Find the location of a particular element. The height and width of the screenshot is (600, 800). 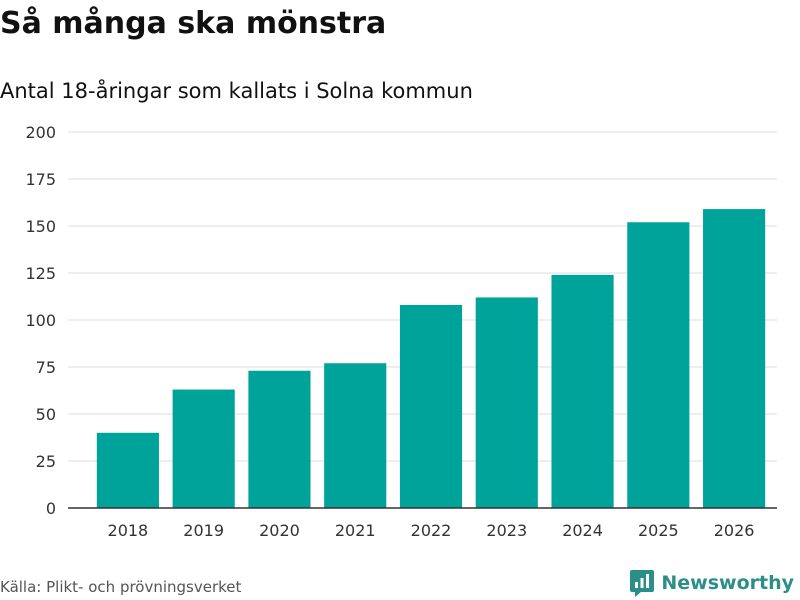

y-tick-label: 50 is located at coordinates (46, 414).